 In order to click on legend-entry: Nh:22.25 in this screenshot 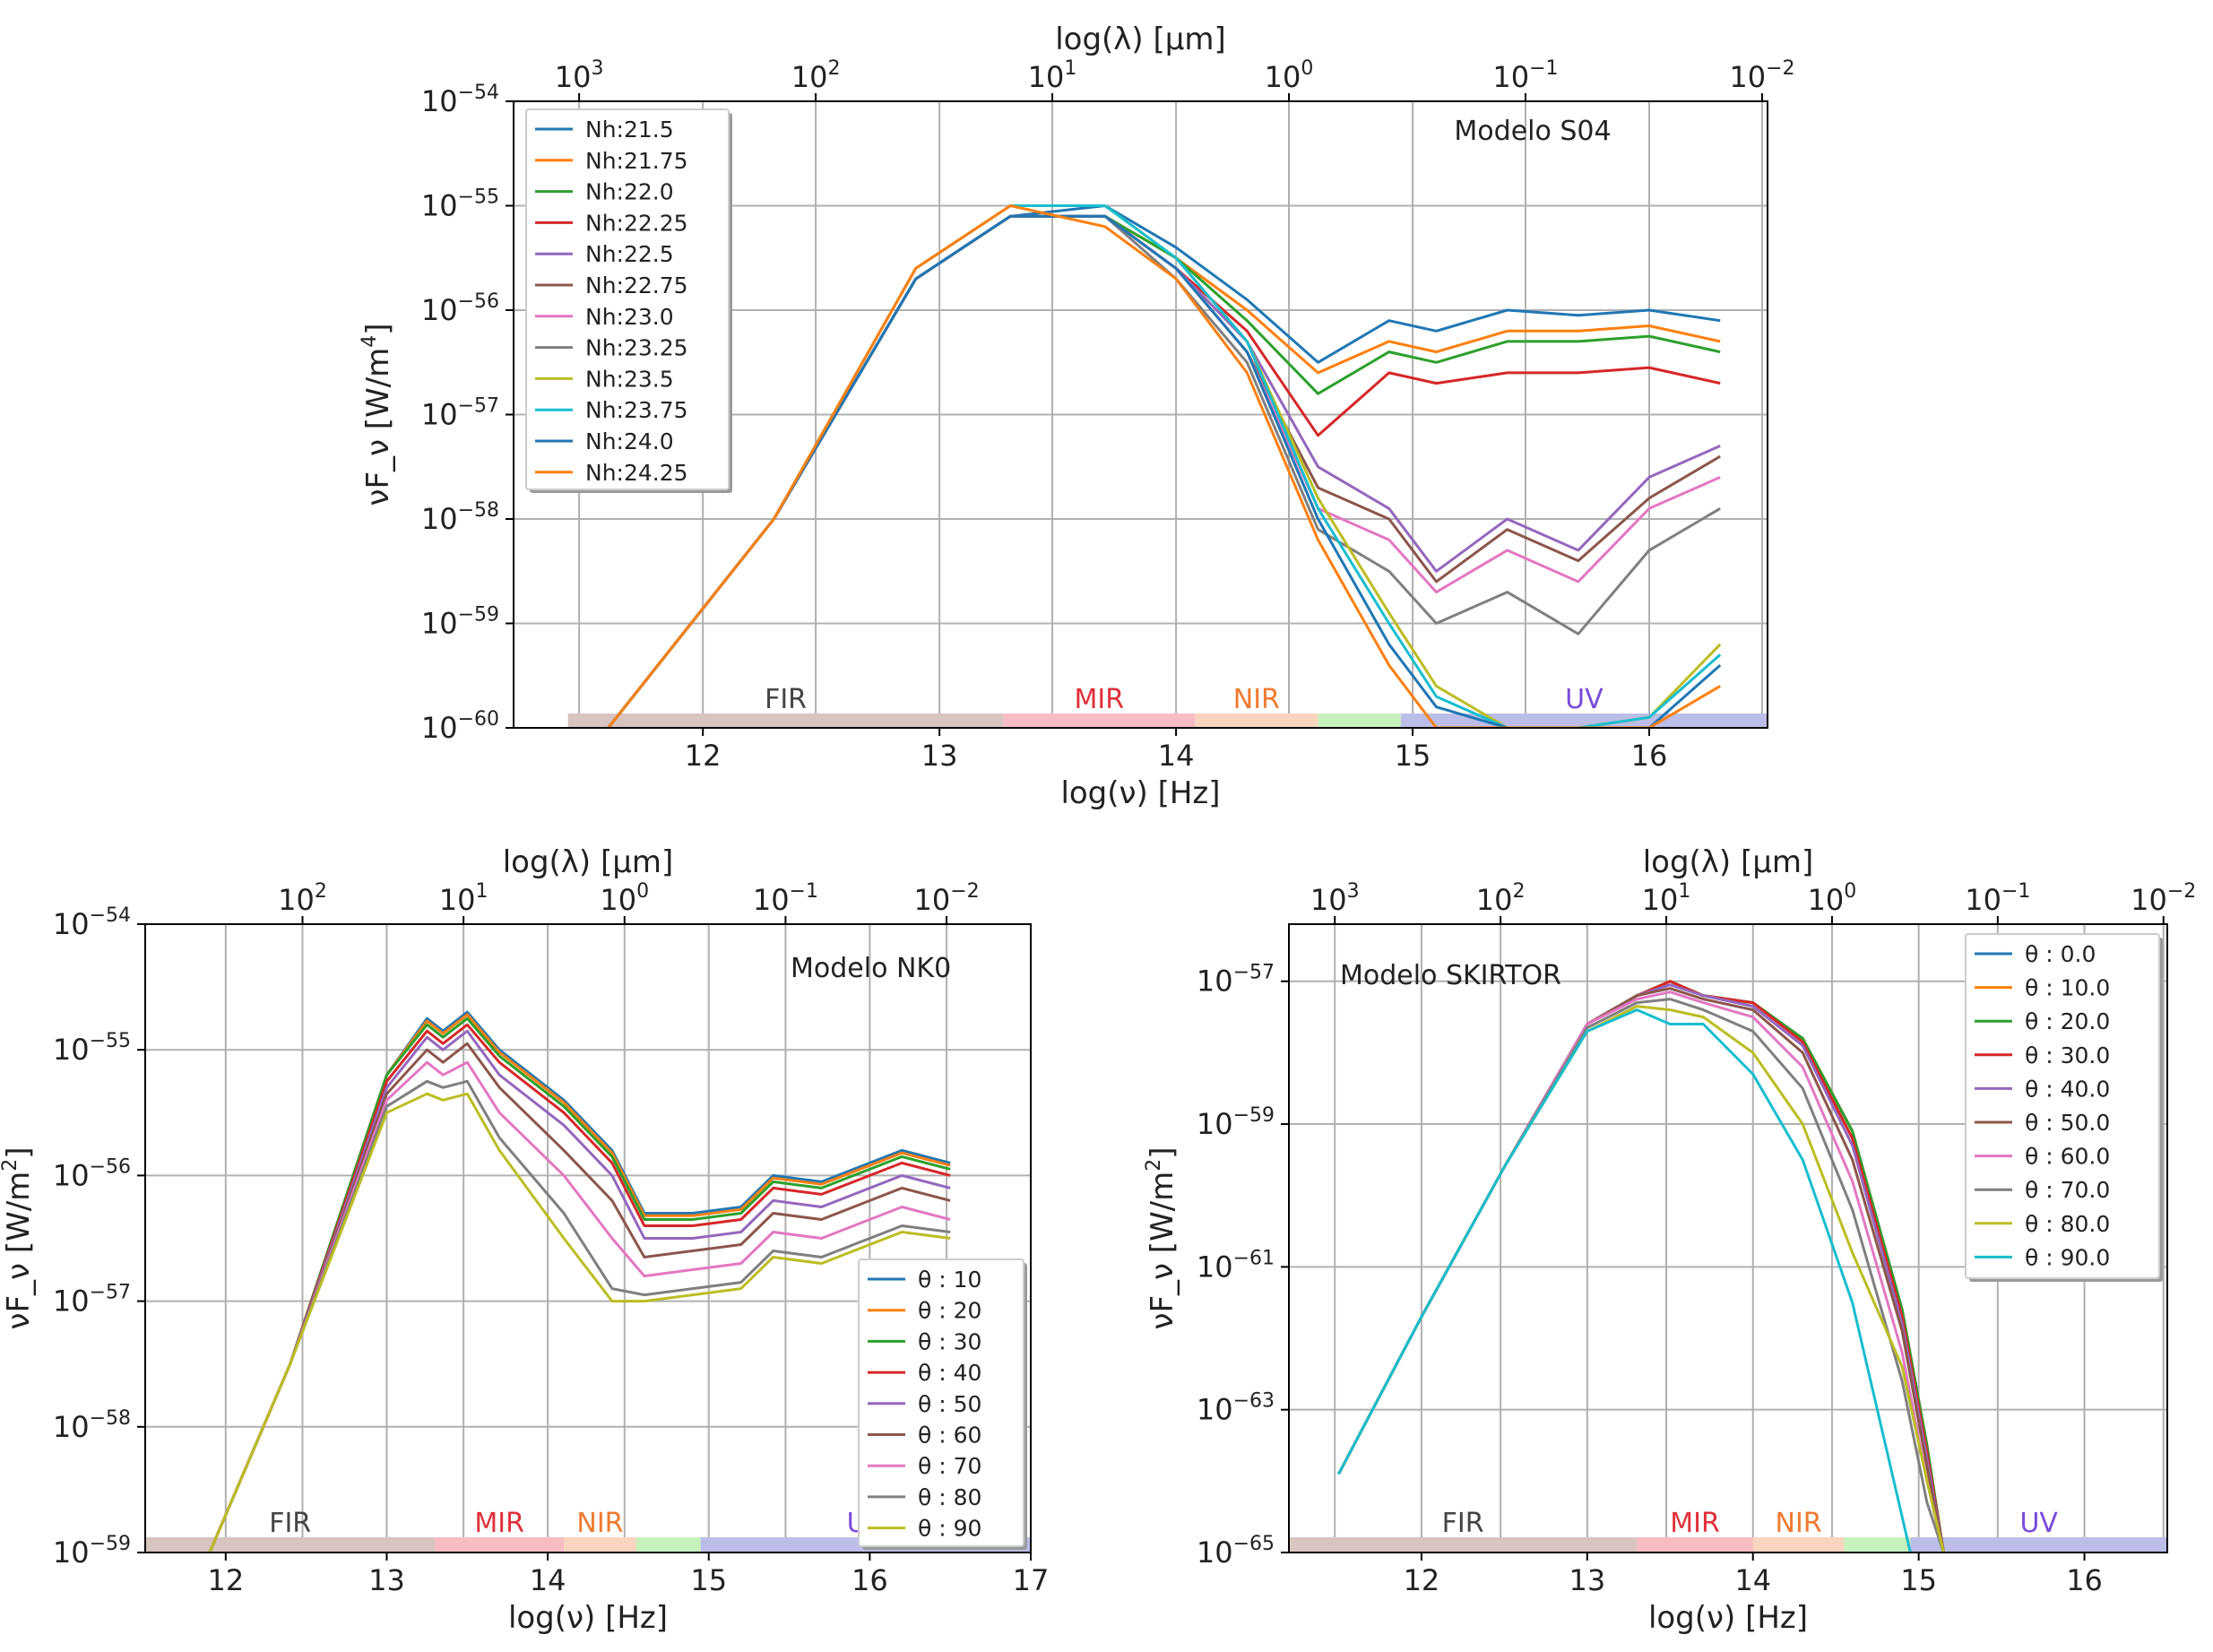, I will do `click(636, 223)`.